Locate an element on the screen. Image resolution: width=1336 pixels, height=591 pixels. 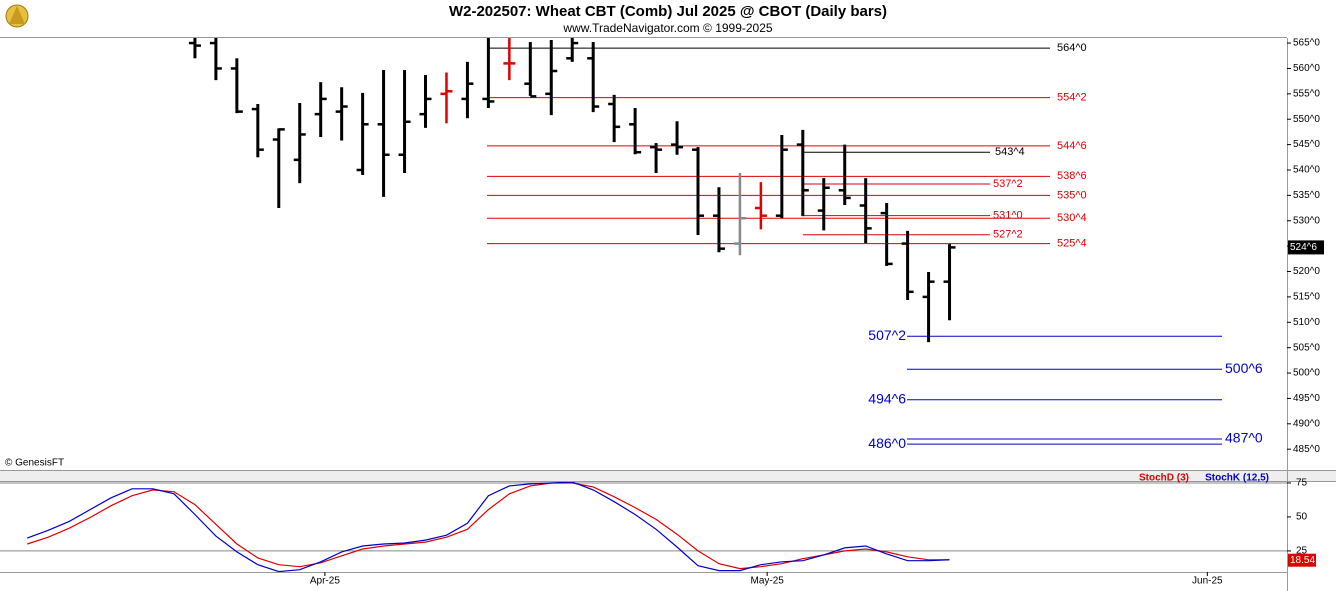
legend-entry: StochK (12,5) is located at coordinates (1237, 478).